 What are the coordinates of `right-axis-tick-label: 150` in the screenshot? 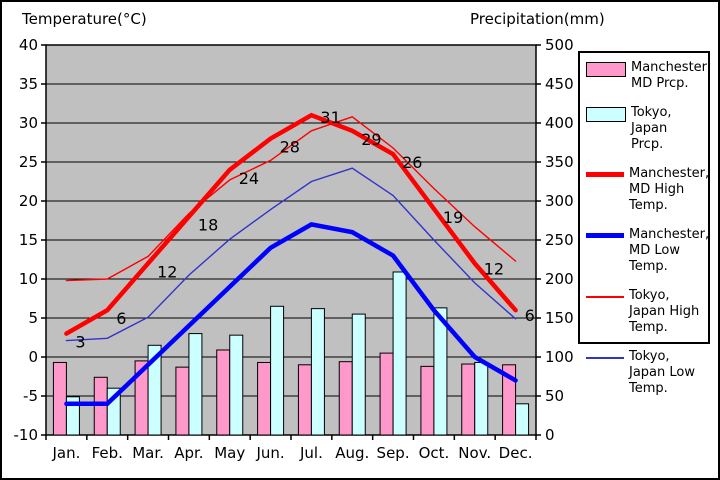 It's located at (559, 318).